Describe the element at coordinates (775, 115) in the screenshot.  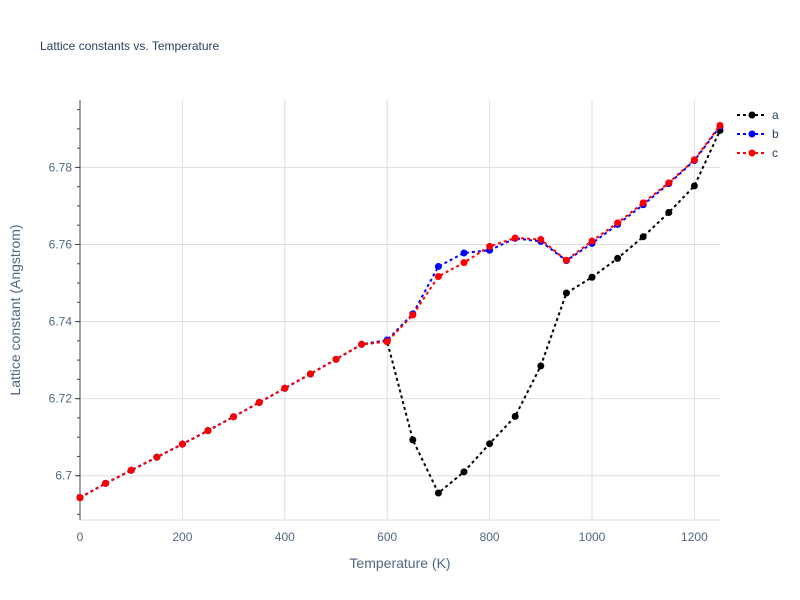
I see `legend-label: a` at that location.